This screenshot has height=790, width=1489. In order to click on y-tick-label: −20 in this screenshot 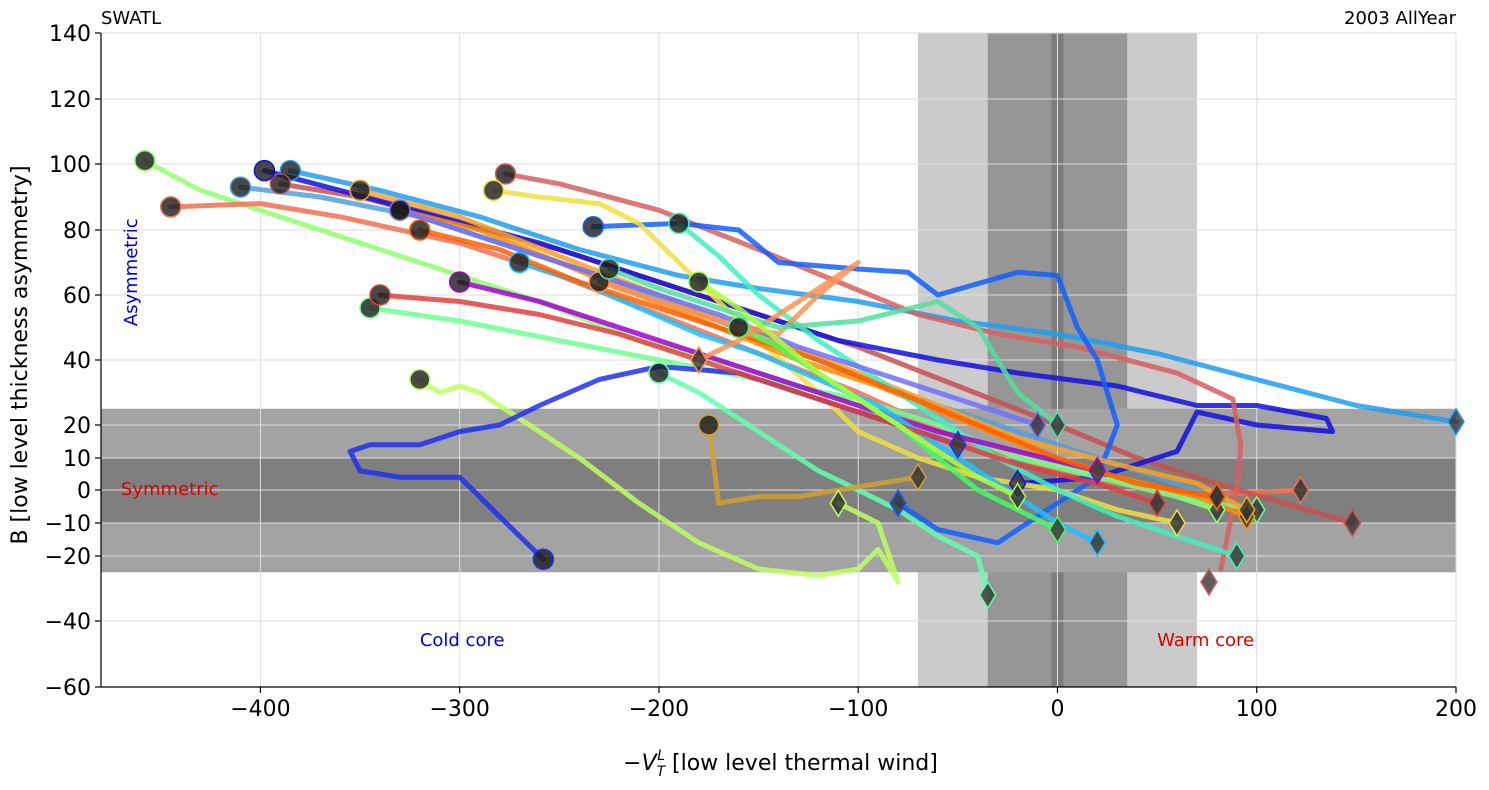, I will do `click(68, 557)`.